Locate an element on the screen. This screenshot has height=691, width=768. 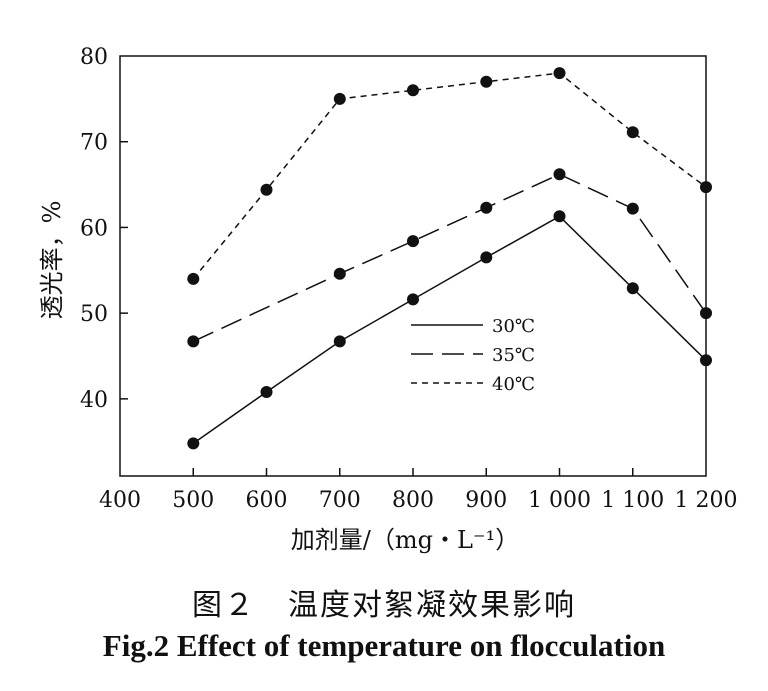
y-tick-label: 60 is located at coordinates (94, 228).